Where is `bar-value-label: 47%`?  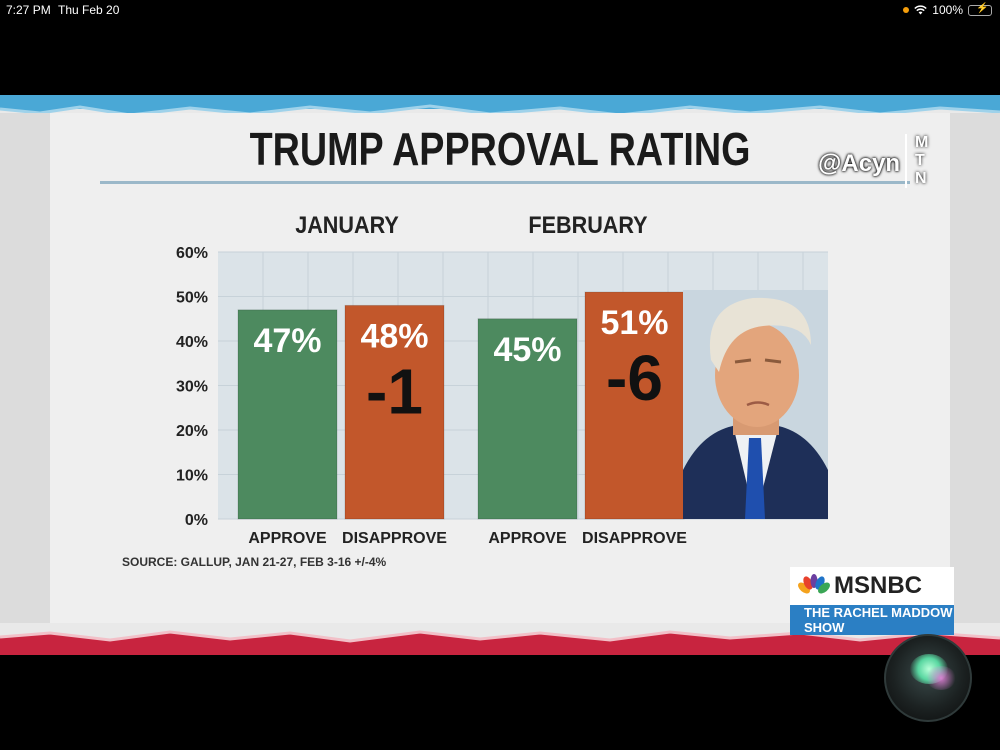 bar-value-label: 47% is located at coordinates (287, 341).